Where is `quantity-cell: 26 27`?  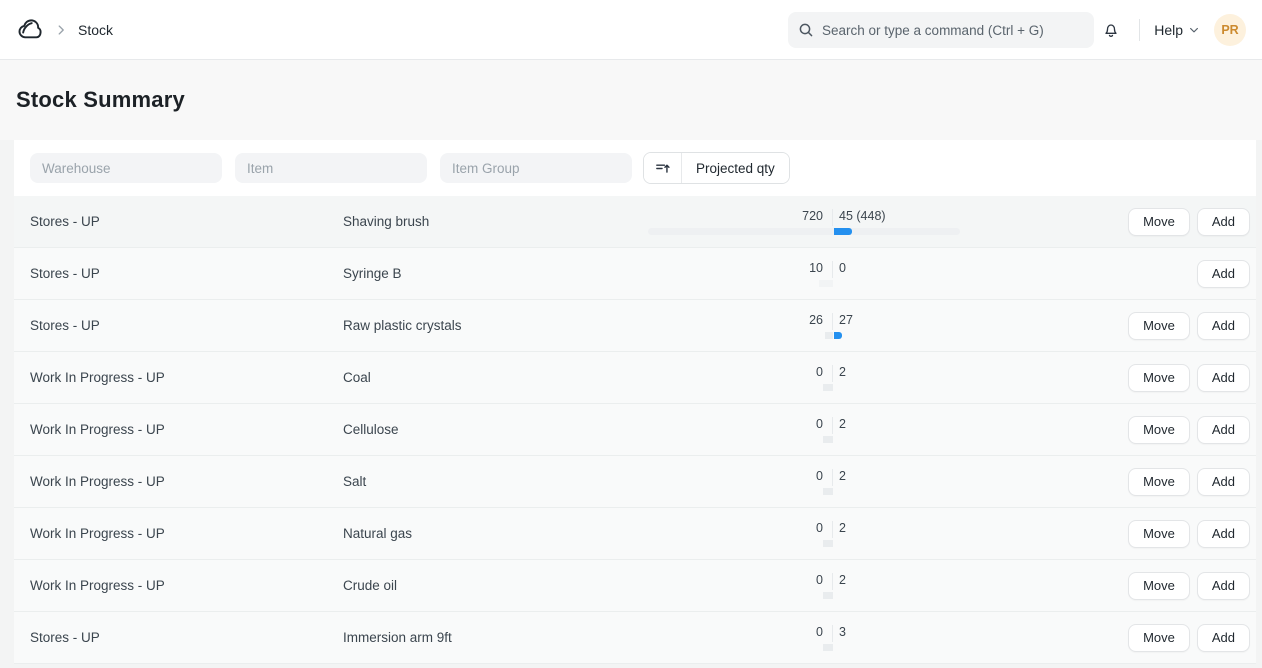 quantity-cell: 26 27 is located at coordinates (804, 325).